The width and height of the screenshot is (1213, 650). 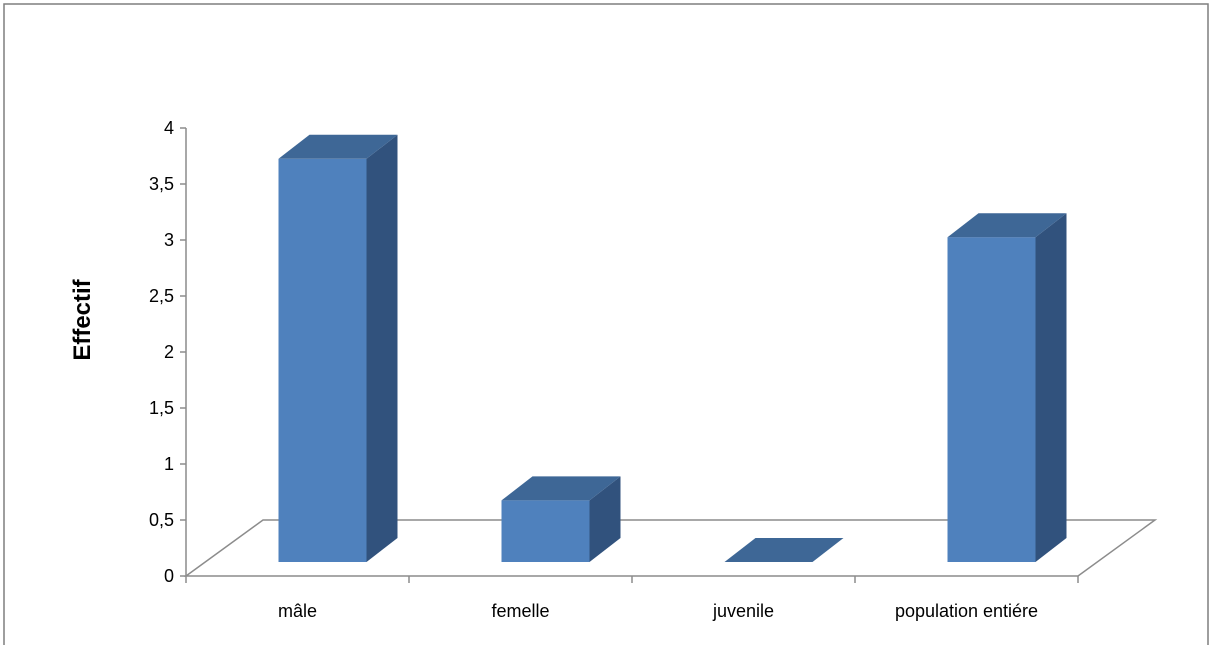 I want to click on chart-floor, so click(x=670, y=548).